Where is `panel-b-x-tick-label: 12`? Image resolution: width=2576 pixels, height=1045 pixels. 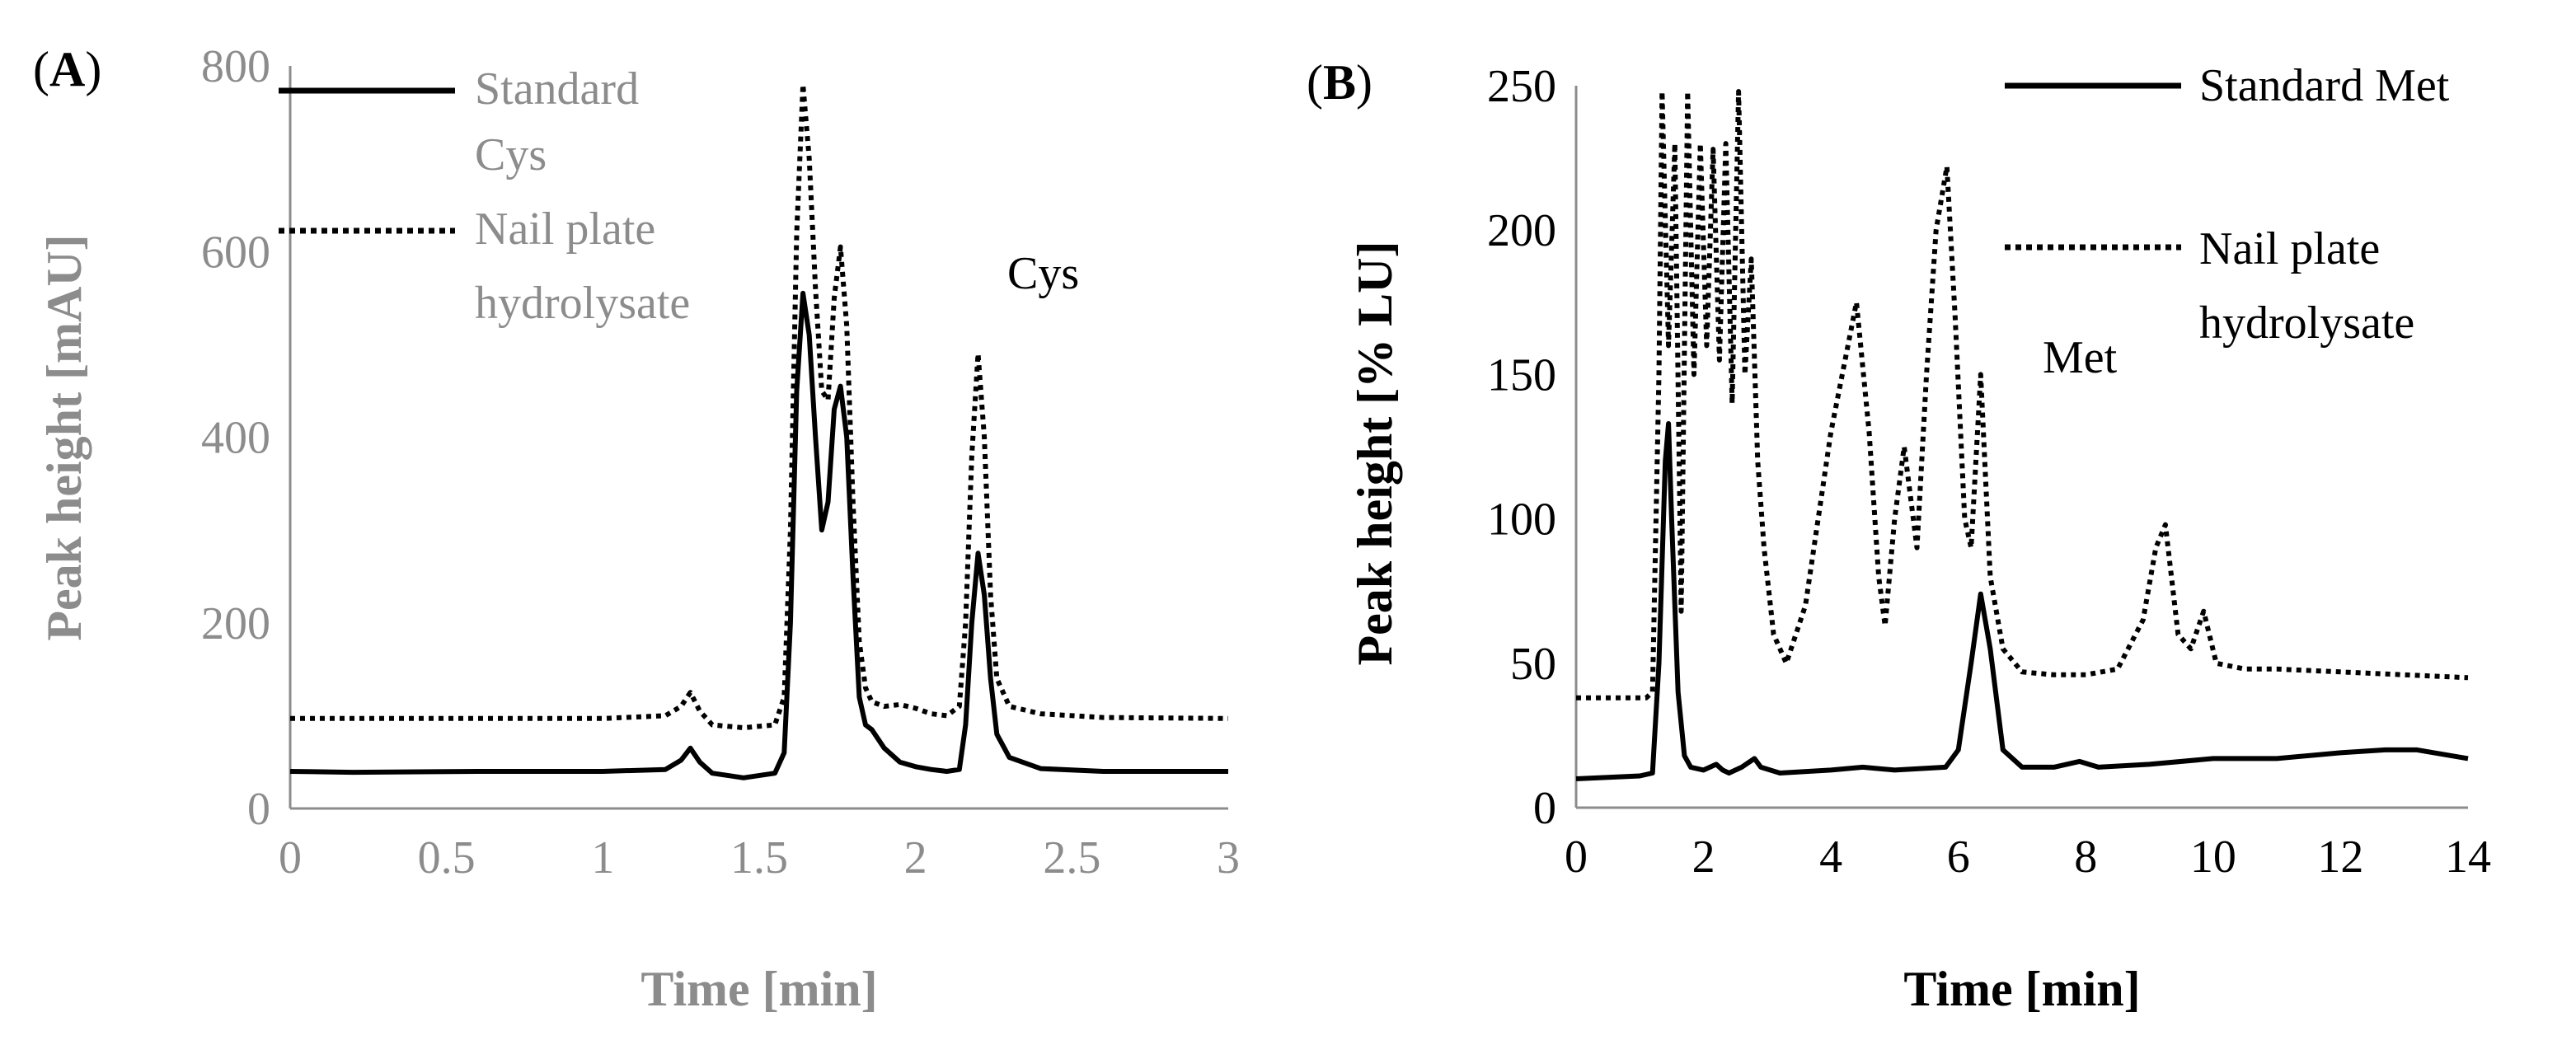 panel-b-x-tick-label: 12 is located at coordinates (2340, 857).